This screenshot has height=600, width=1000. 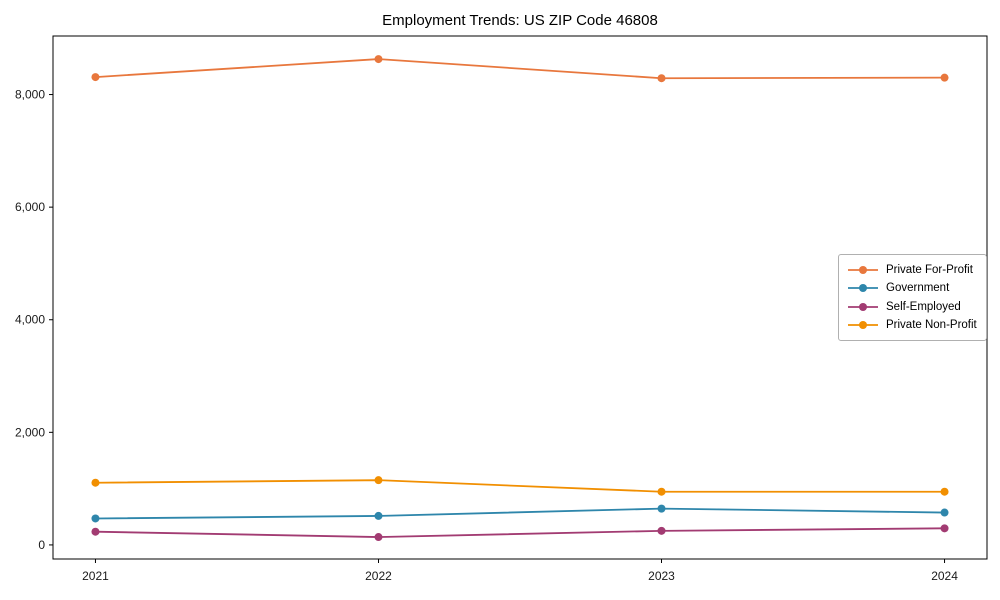 What do you see at coordinates (378, 576) in the screenshot?
I see `x-tick-label: 2022` at bounding box center [378, 576].